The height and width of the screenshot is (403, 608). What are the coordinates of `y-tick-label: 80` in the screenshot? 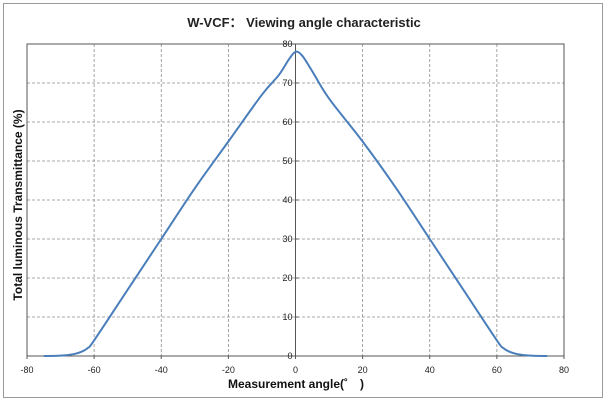 It's located at (287, 44).